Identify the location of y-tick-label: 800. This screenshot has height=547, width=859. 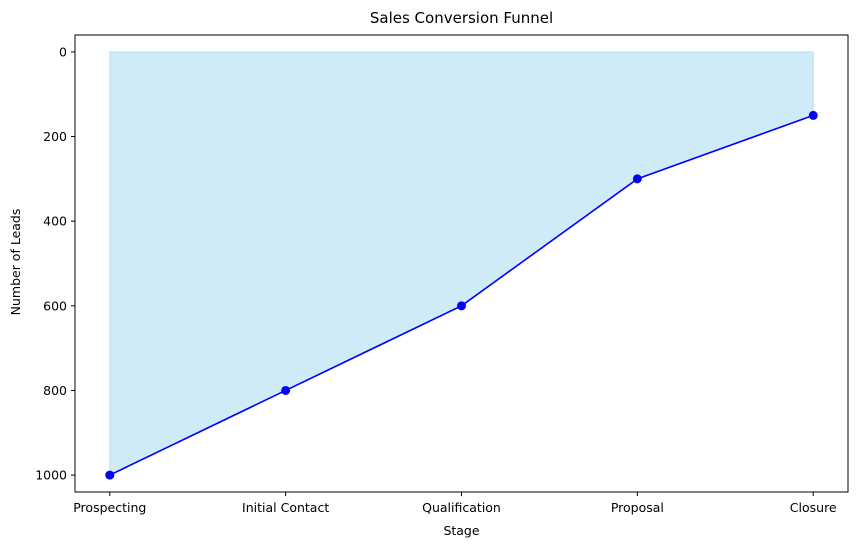
(55, 390).